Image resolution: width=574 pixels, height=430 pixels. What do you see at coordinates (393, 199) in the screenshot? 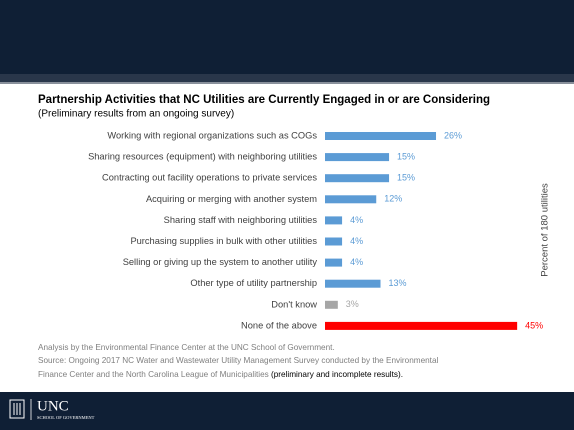
I see `value-label: 12%` at bounding box center [393, 199].